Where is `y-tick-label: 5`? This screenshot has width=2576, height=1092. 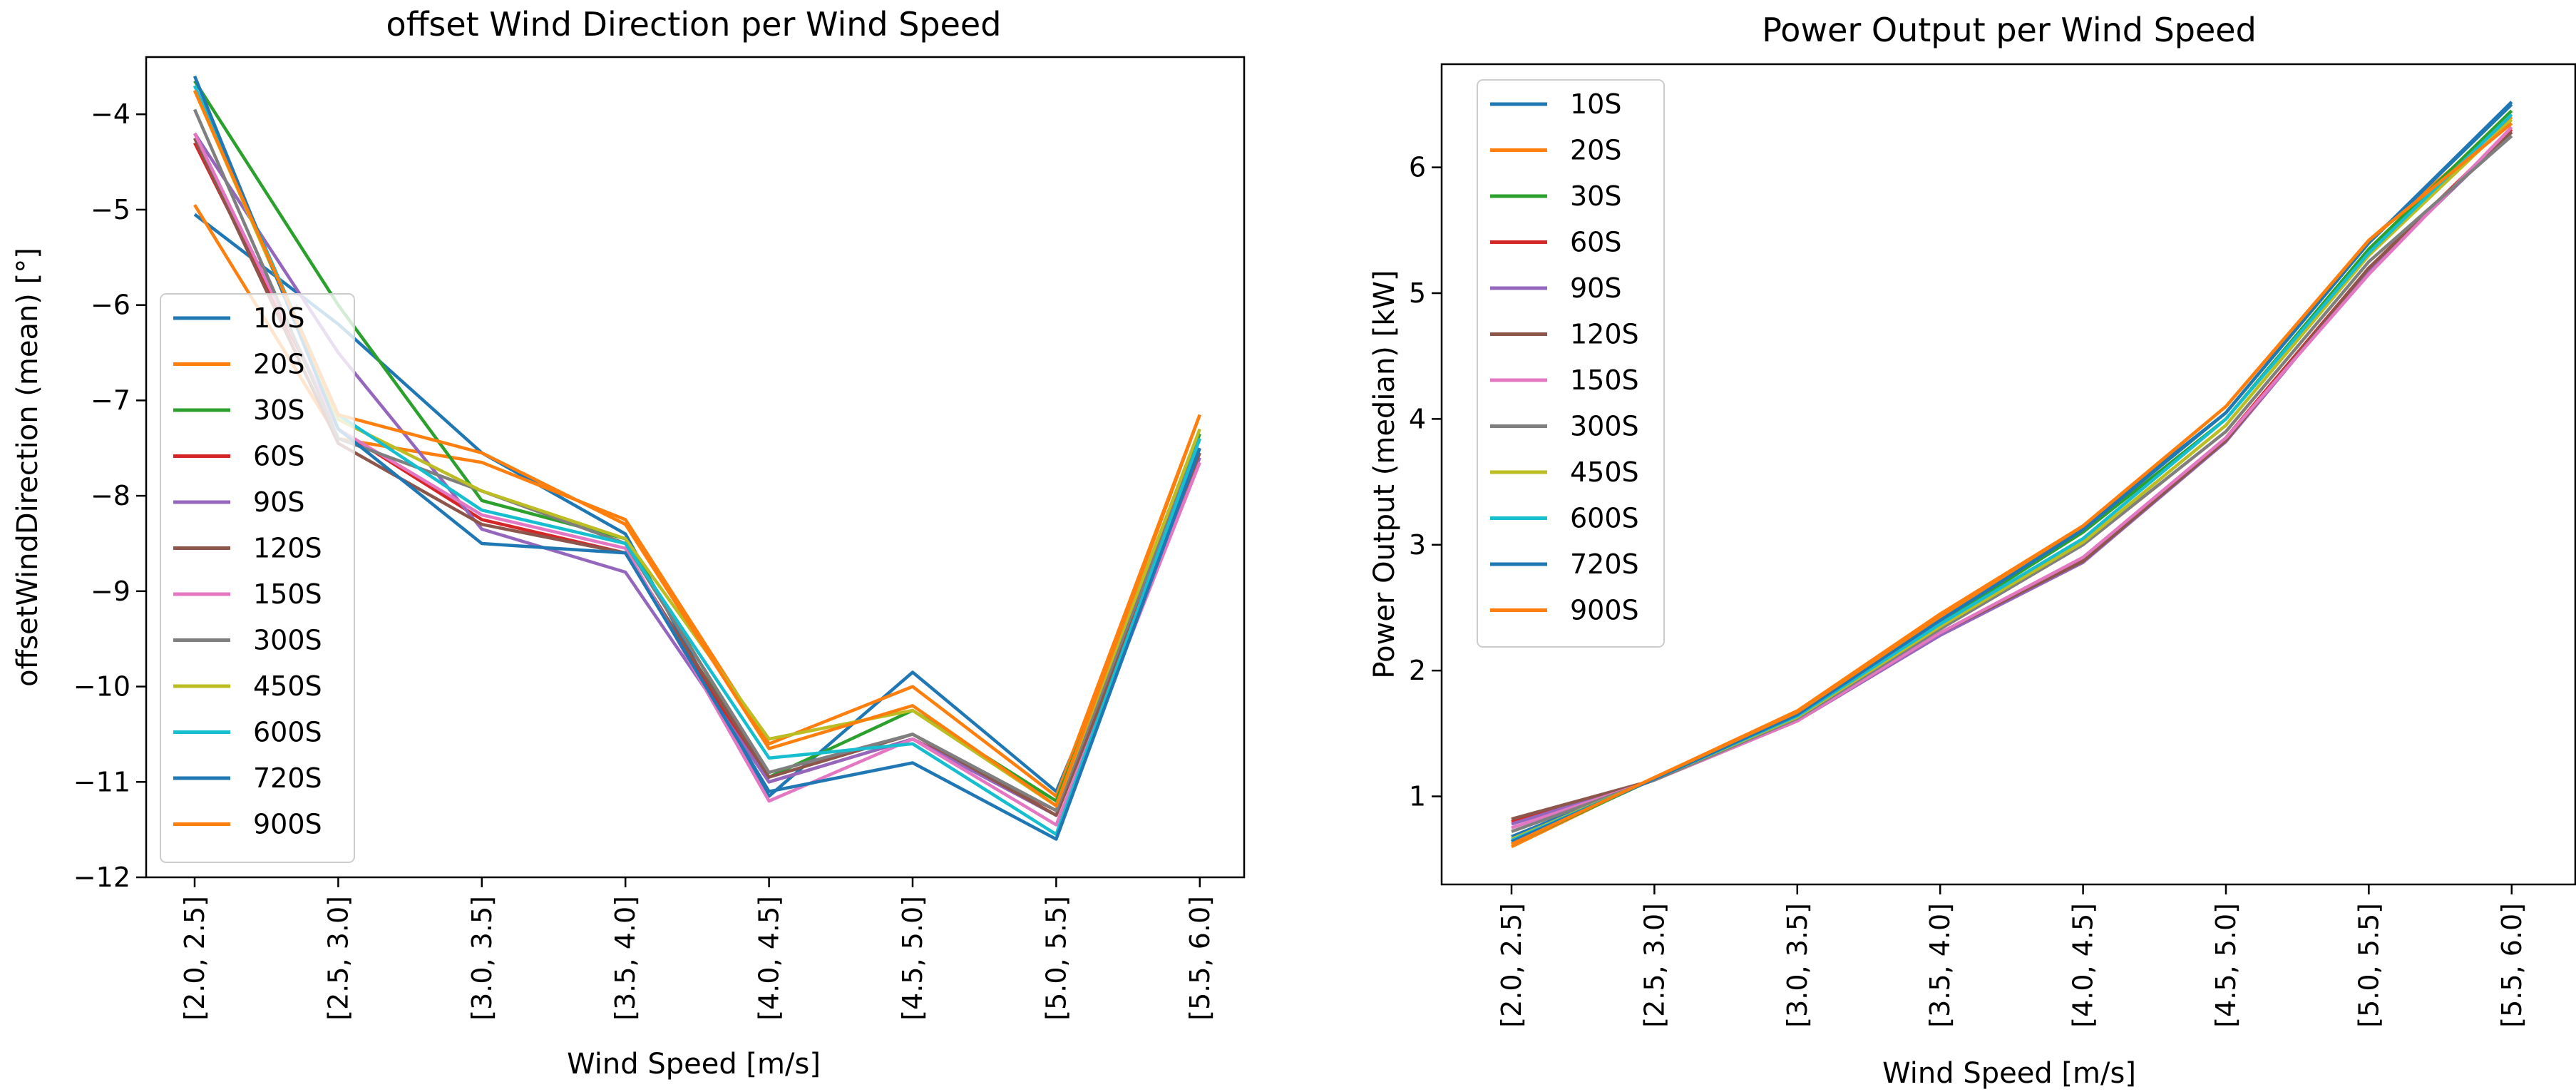 y-tick-label: 5 is located at coordinates (1417, 293).